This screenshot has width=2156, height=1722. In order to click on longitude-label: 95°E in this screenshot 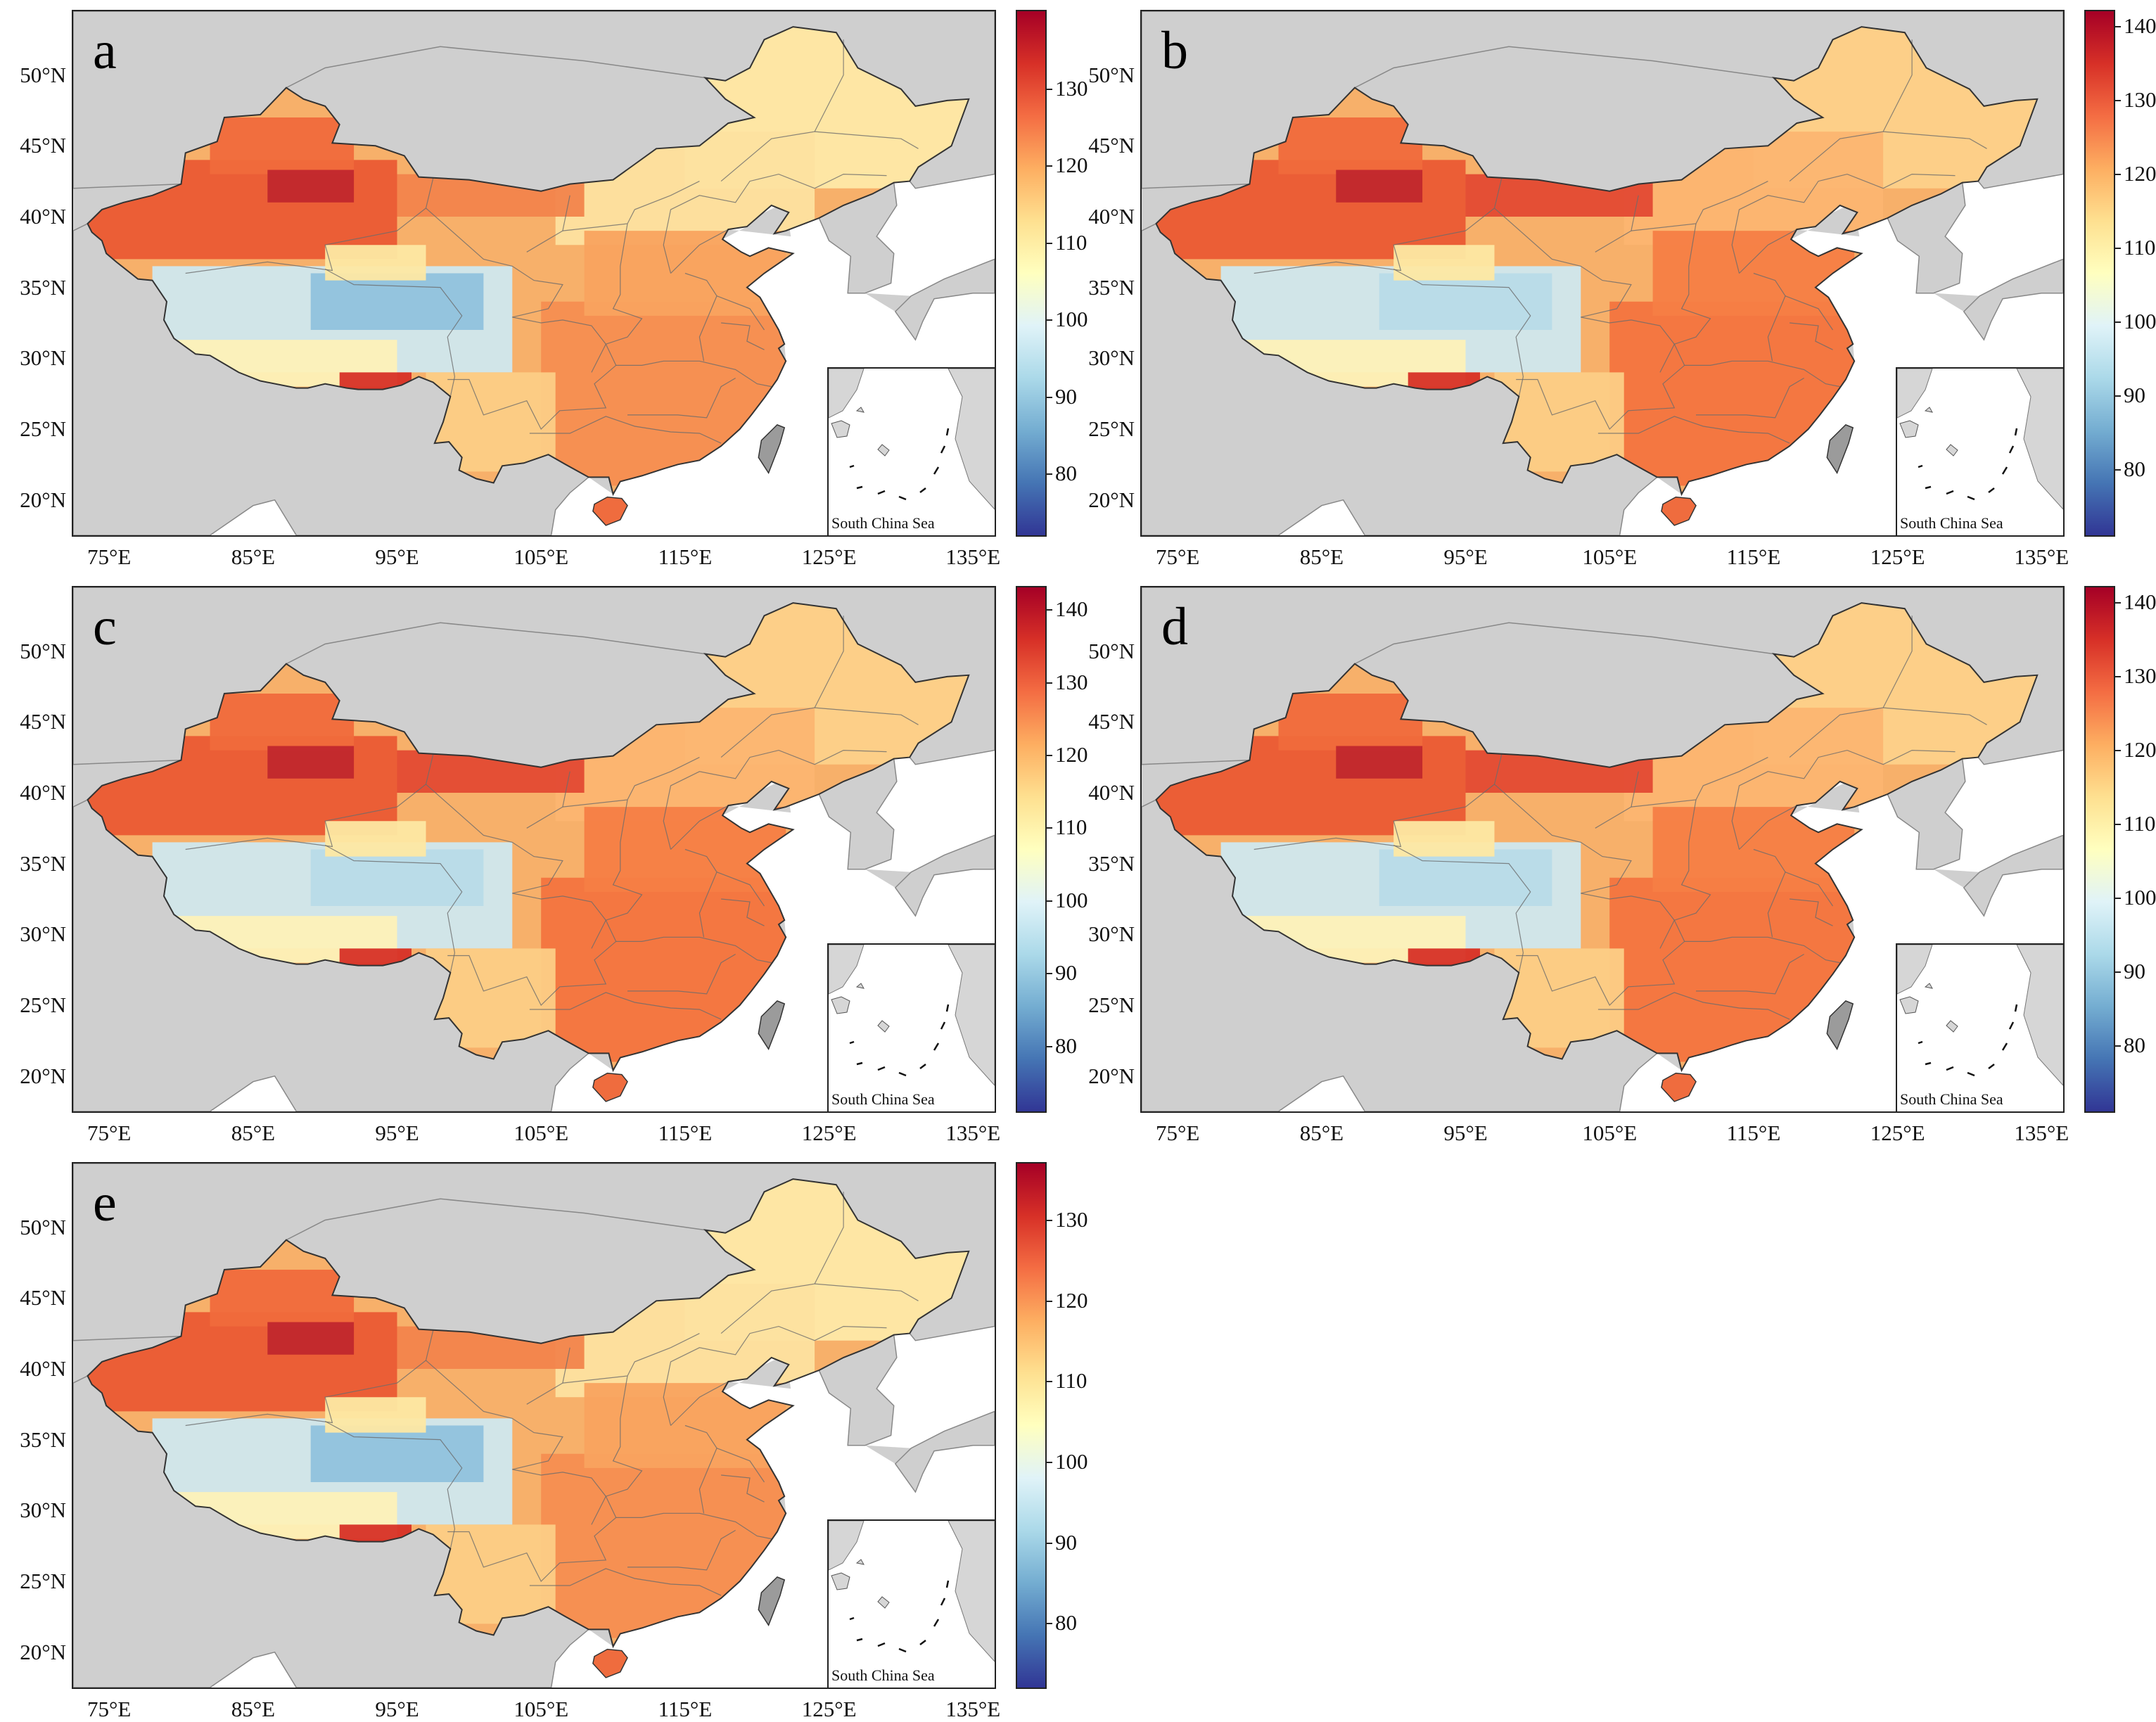, I will do `click(1465, 556)`.